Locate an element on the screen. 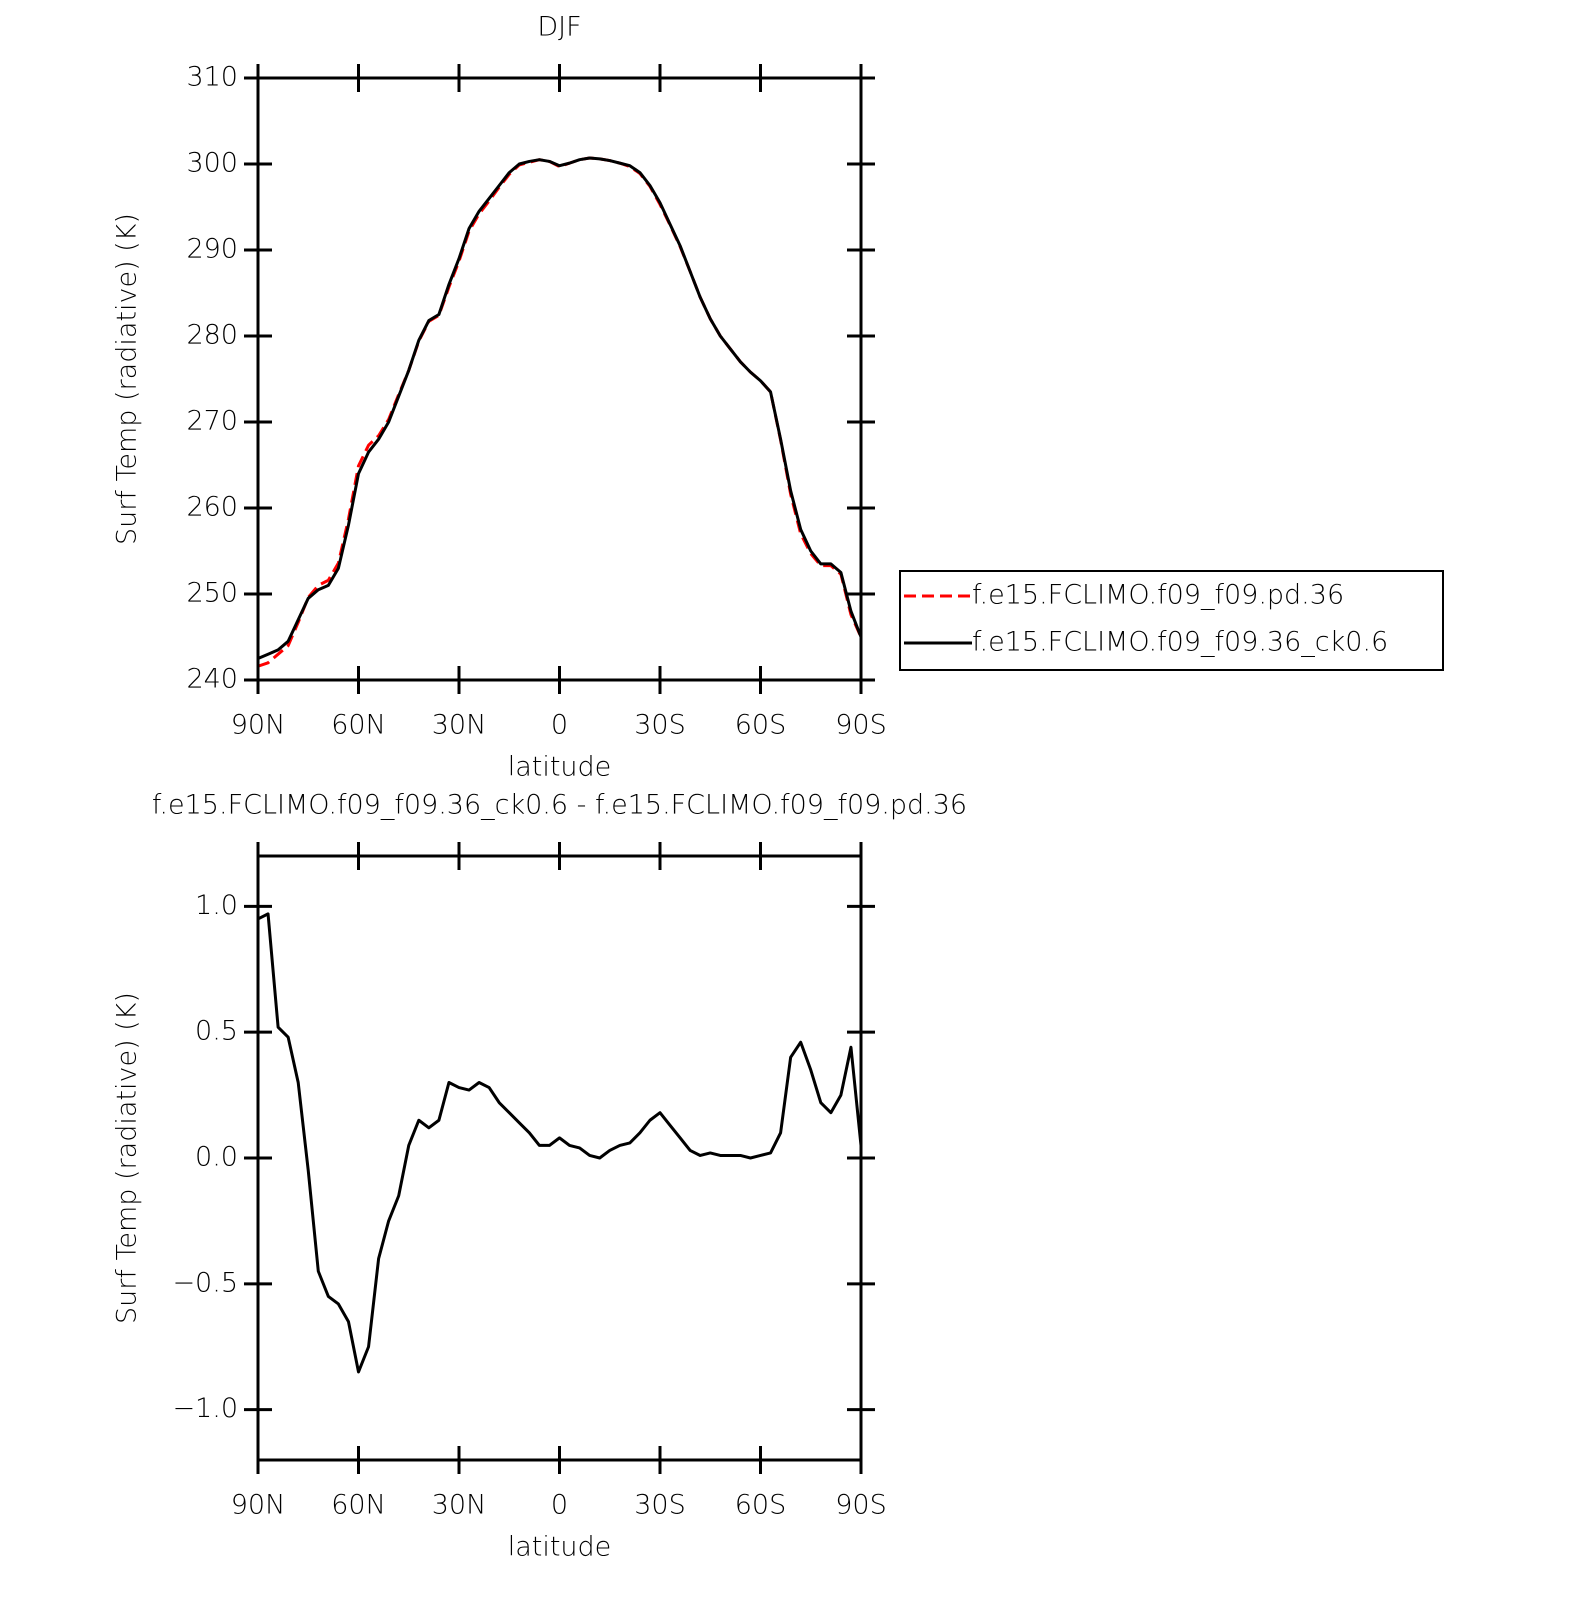 This screenshot has width=1583, height=1602. legend-label: f.e15.FCLIMO.f09_f09.36_ck0.6 is located at coordinates (1180, 642).